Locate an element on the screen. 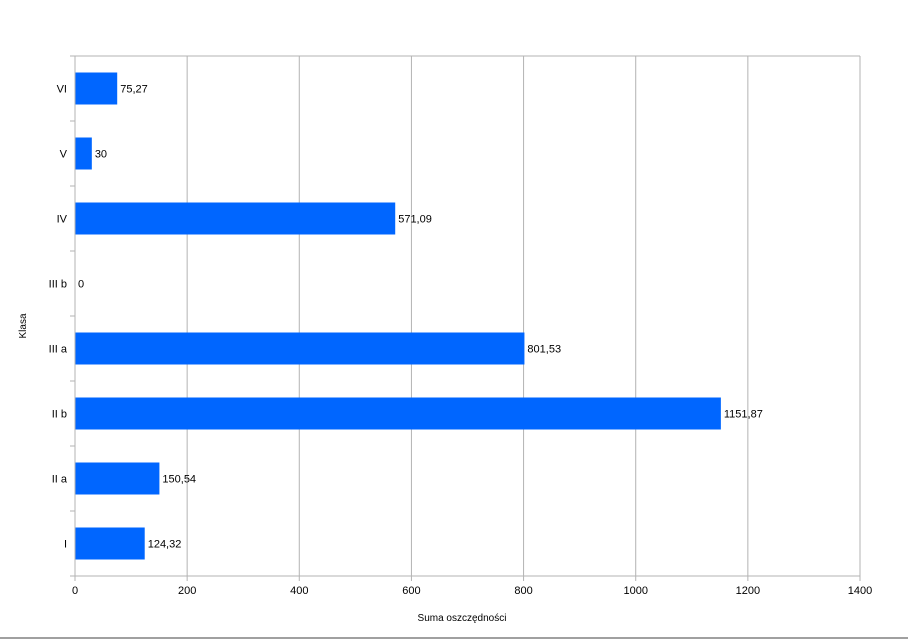 This screenshot has width=908, height=640. data-label: 571,09 is located at coordinates (415, 220).